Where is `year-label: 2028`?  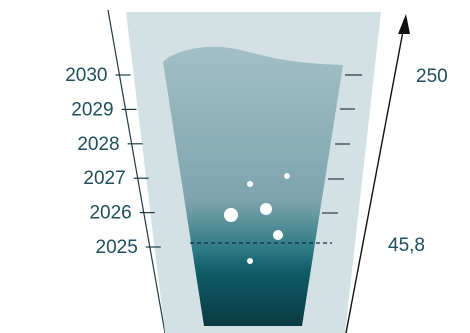 year-label: 2028 is located at coordinates (98, 144).